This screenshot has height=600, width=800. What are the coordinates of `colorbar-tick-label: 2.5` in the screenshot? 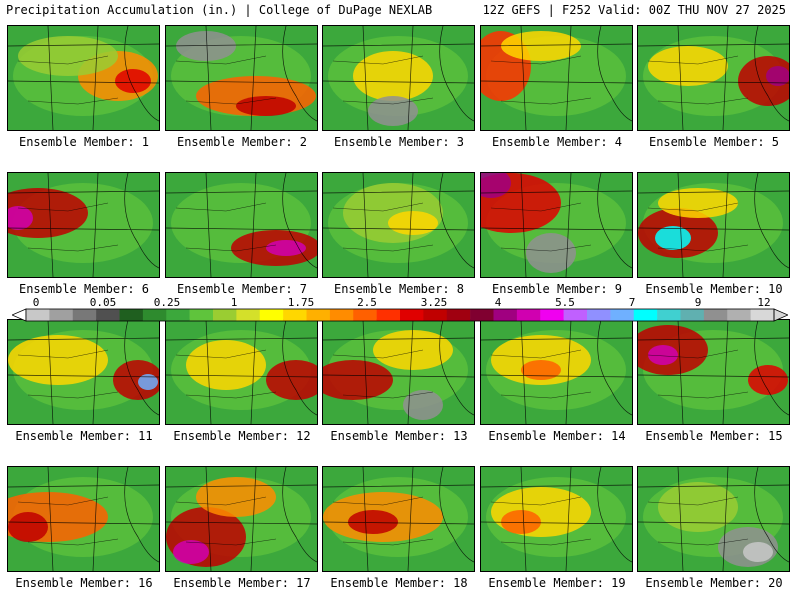 It's located at (367, 302).